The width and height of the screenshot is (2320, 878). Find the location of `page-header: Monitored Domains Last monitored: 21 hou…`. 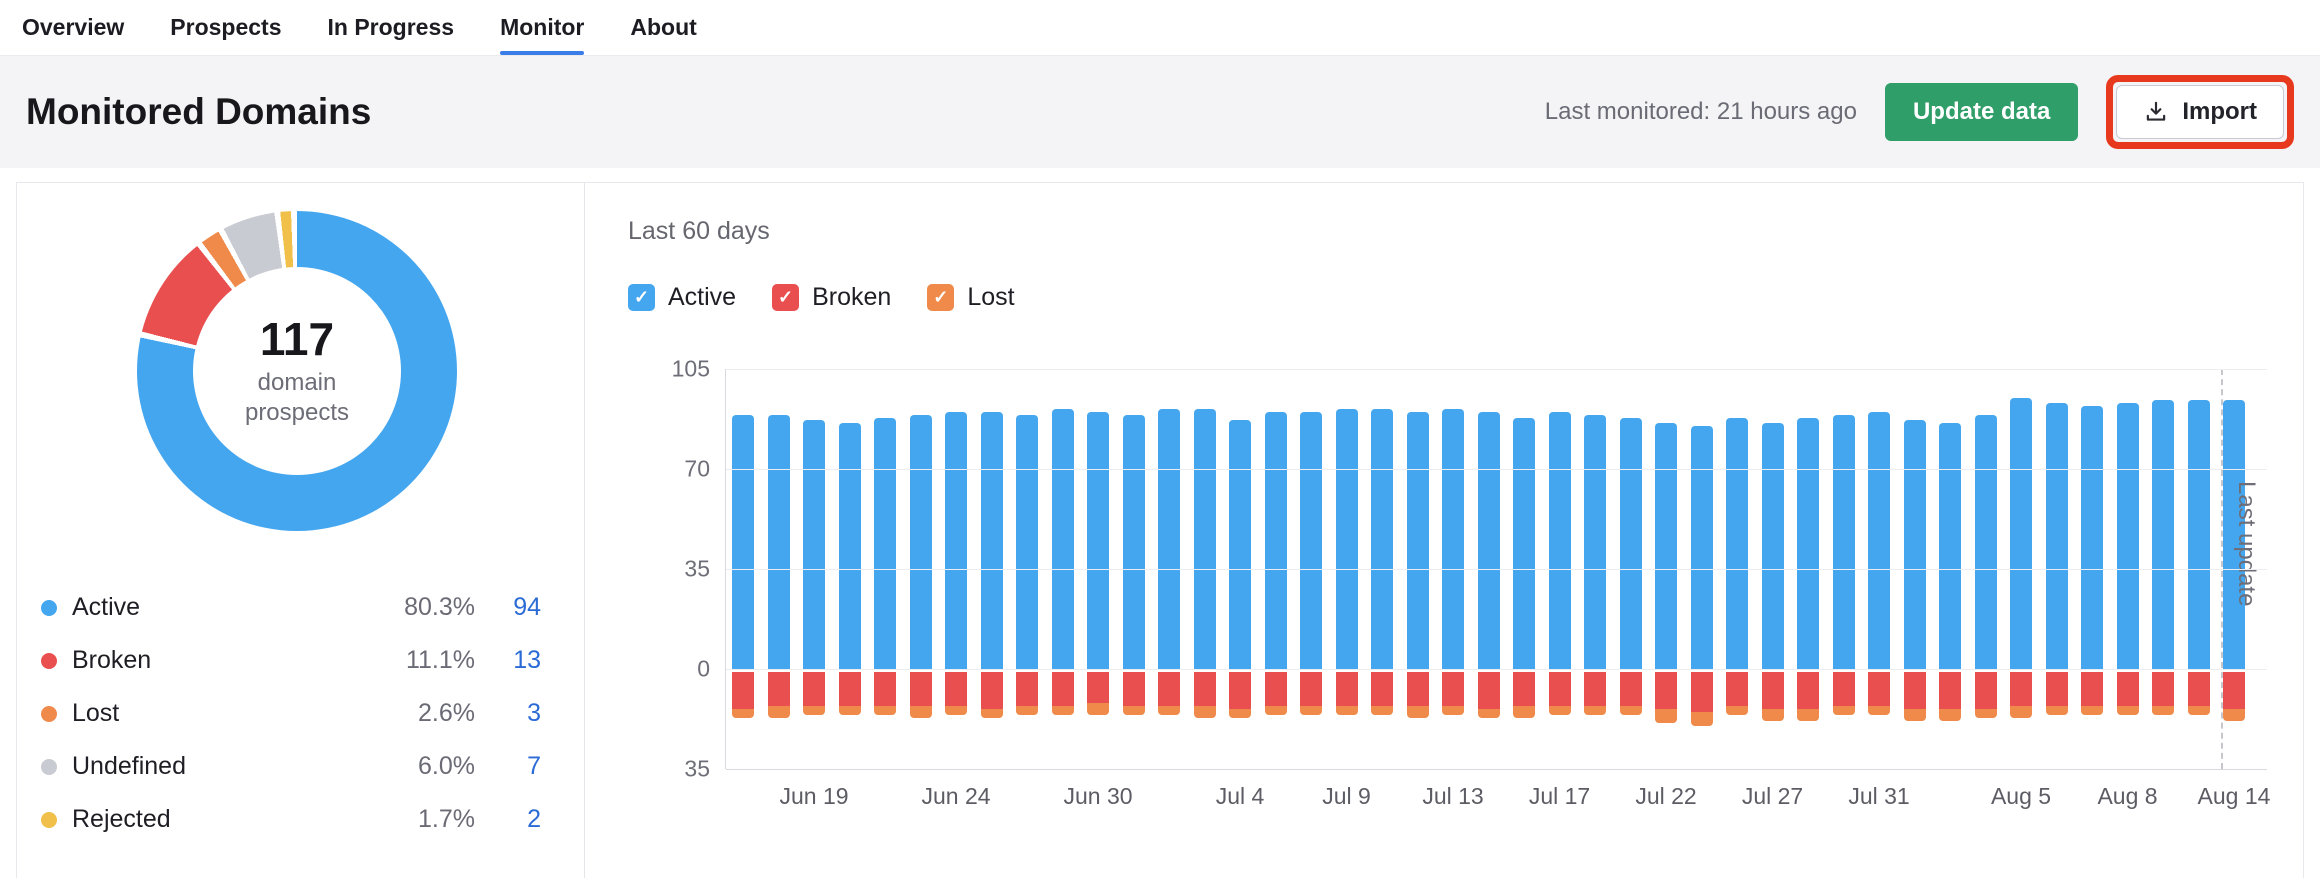

page-header: Monitored Domains Last monitored: 21 hou… is located at coordinates (1160, 112).